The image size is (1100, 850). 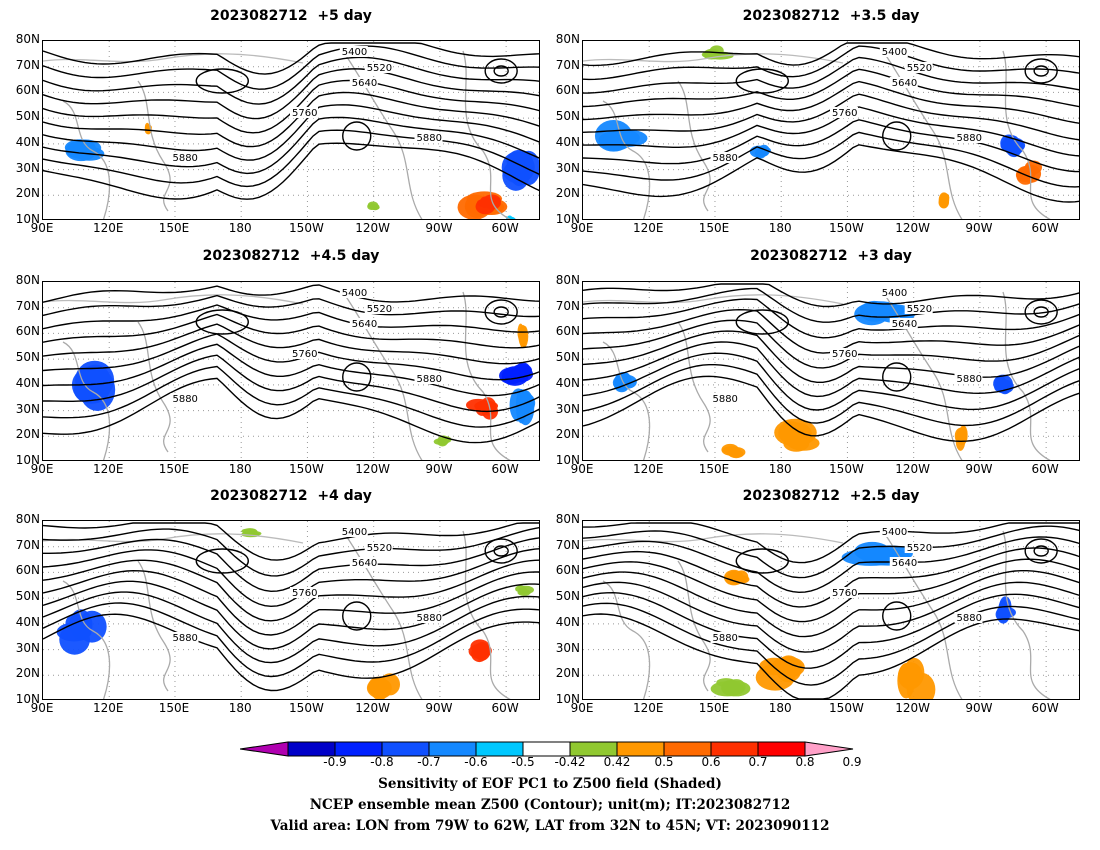 I want to click on colorbar-graphic, so click(x=546, y=749).